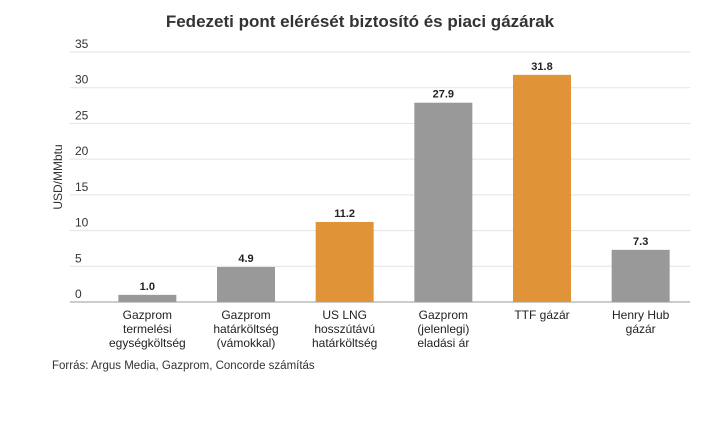  I want to click on category-label-line: termelési, so click(147, 329).